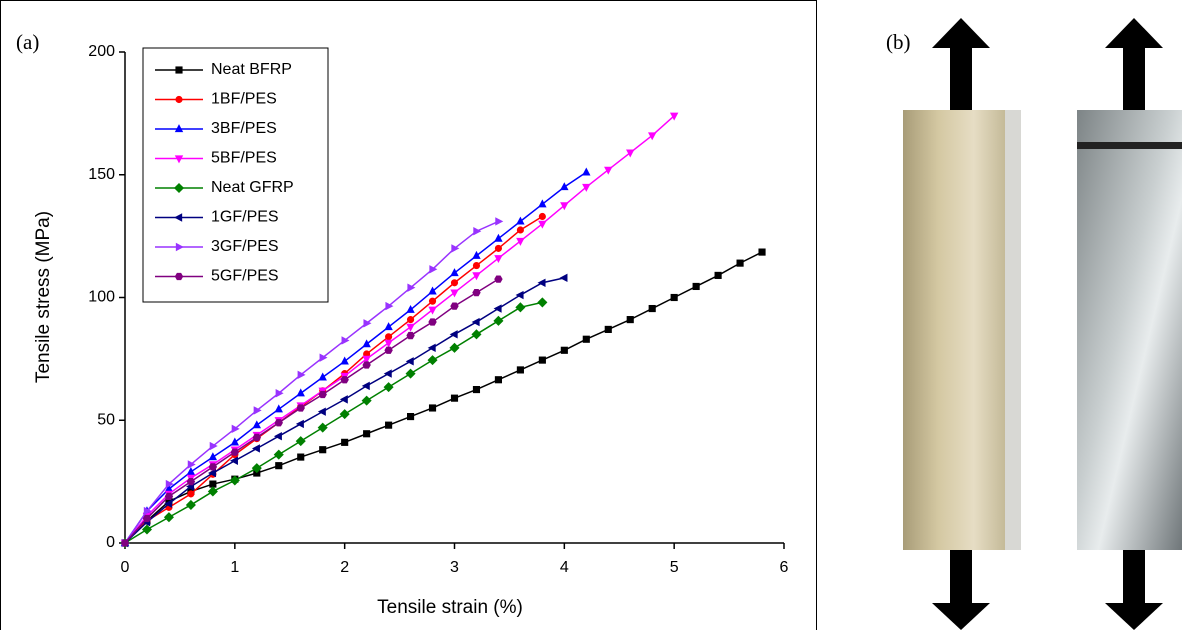 The image size is (1182, 630). What do you see at coordinates (245, 276) in the screenshot?
I see `legend-label: 5GF/PES` at bounding box center [245, 276].